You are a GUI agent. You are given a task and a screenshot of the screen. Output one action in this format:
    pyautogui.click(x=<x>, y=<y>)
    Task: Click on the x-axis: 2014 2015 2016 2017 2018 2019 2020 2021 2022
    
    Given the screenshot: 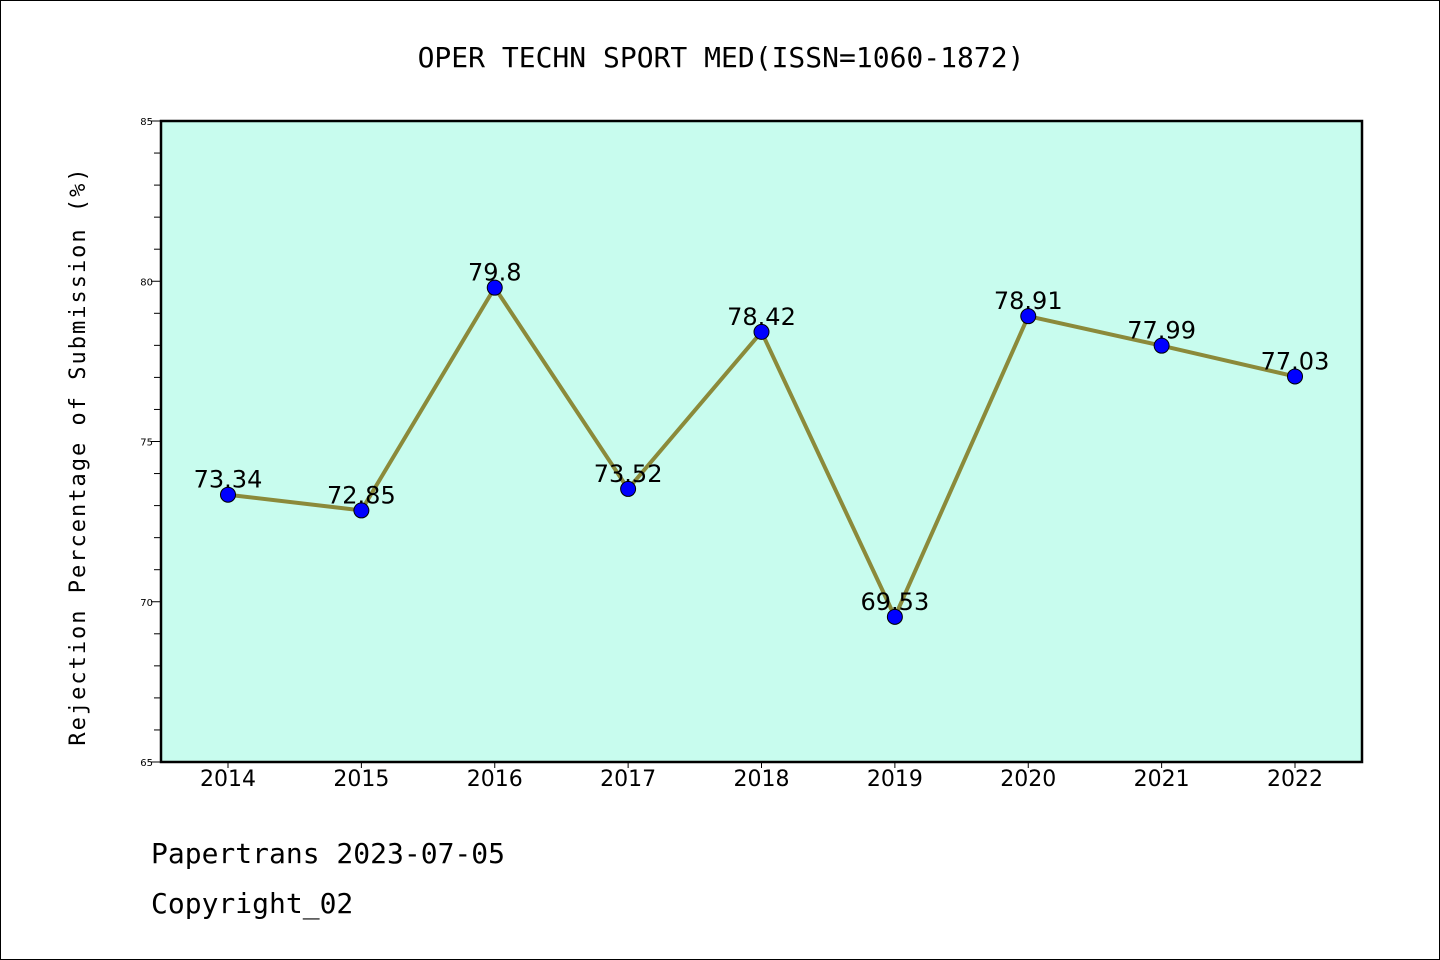 What is the action you would take?
    pyautogui.click(x=761, y=777)
    